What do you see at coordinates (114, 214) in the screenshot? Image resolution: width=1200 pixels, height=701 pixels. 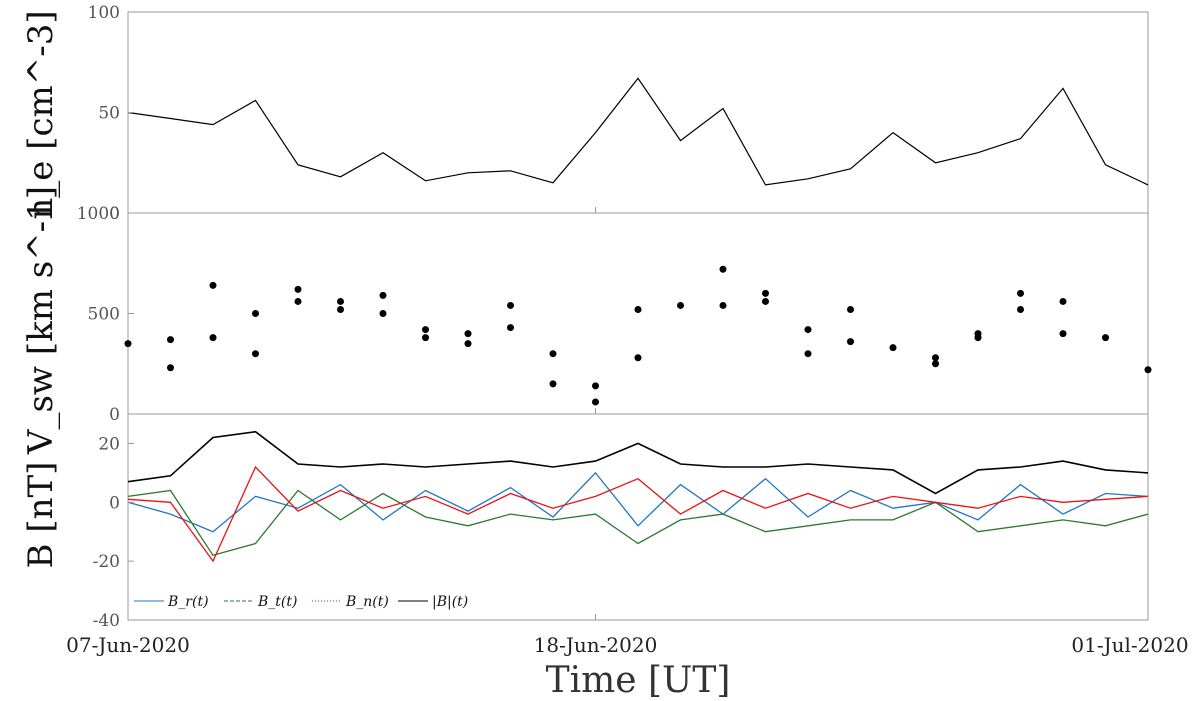 I see `density-y-tick-label: 0` at bounding box center [114, 214].